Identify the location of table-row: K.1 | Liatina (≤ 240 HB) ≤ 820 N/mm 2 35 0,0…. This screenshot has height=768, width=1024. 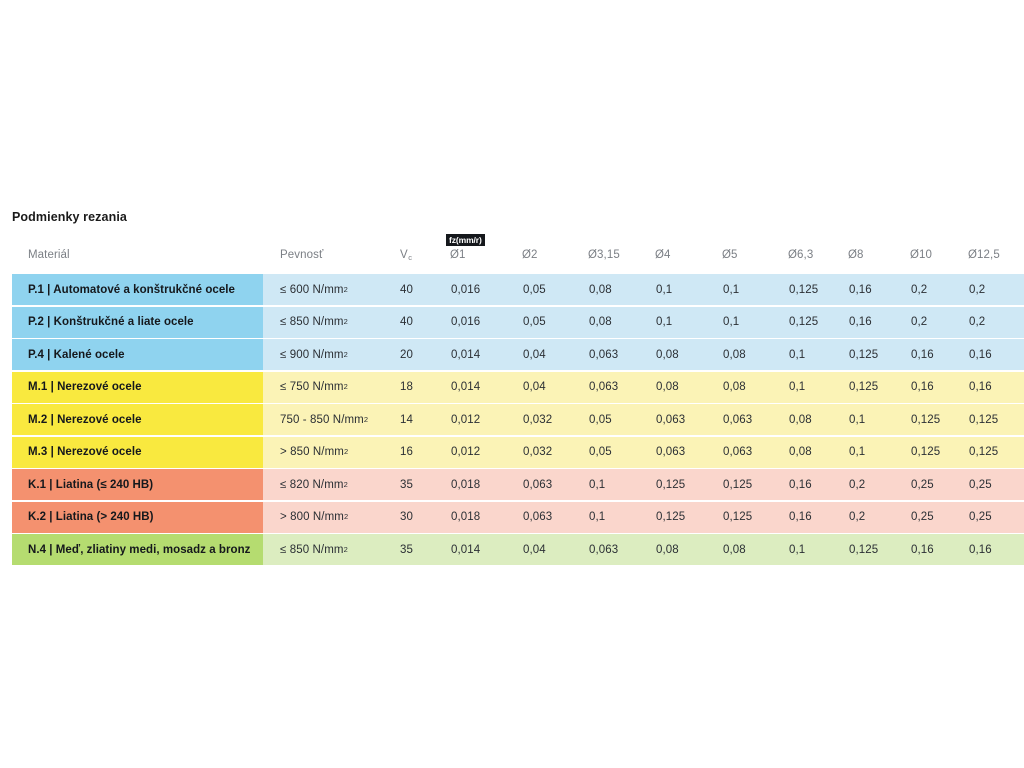
(512, 484).